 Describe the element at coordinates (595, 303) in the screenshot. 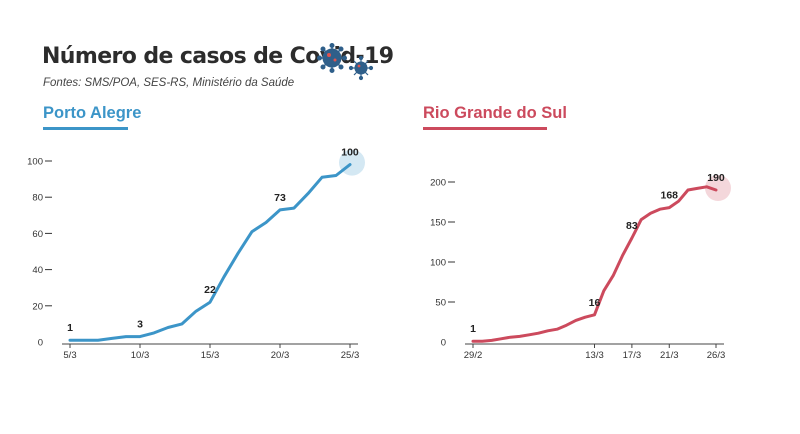

I see `data-label-rio-grande-do-sul: 16` at that location.